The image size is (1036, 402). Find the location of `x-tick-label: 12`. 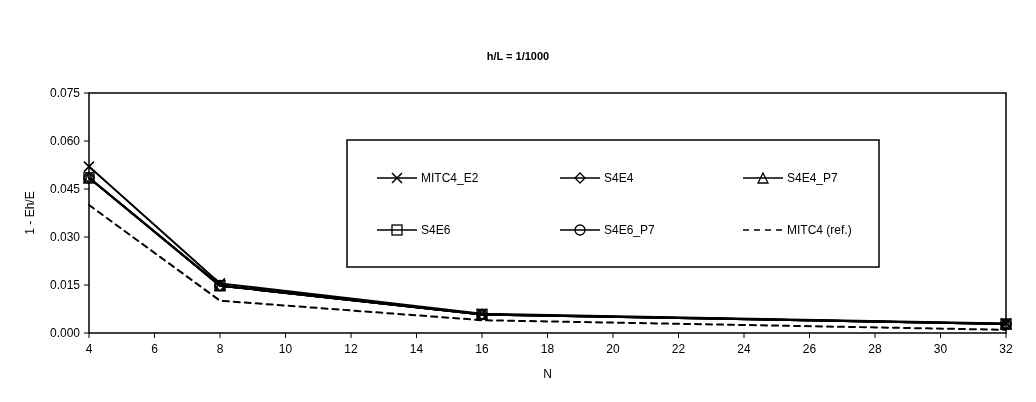

x-tick-label: 12 is located at coordinates (351, 349).